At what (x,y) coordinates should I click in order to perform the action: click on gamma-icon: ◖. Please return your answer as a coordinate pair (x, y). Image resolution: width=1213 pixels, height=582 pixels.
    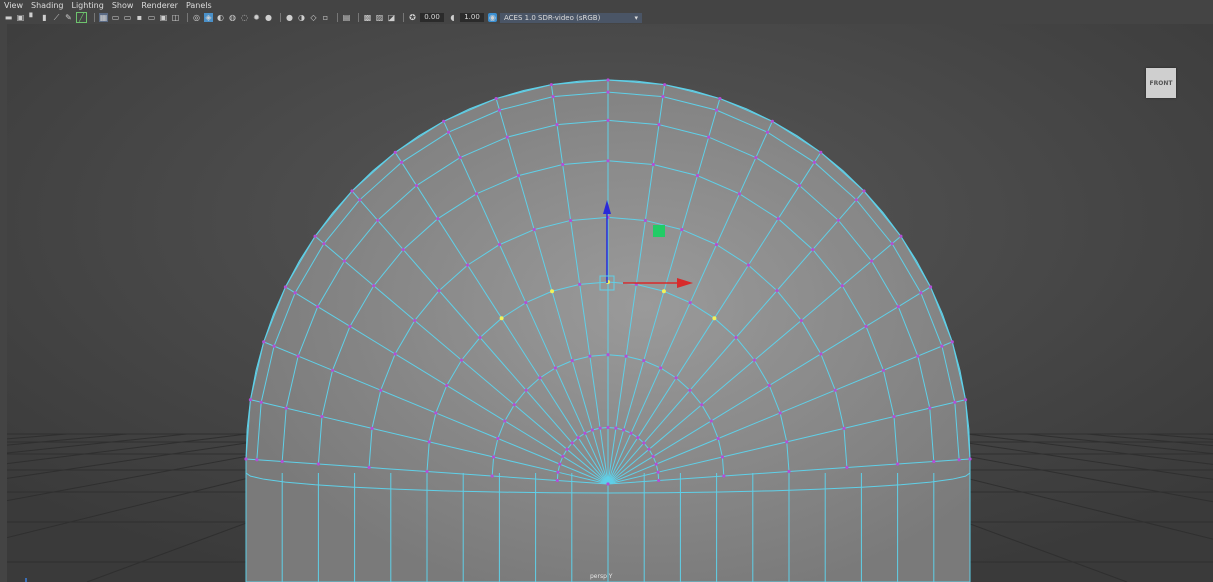
    Looking at the image, I should click on (452, 17).